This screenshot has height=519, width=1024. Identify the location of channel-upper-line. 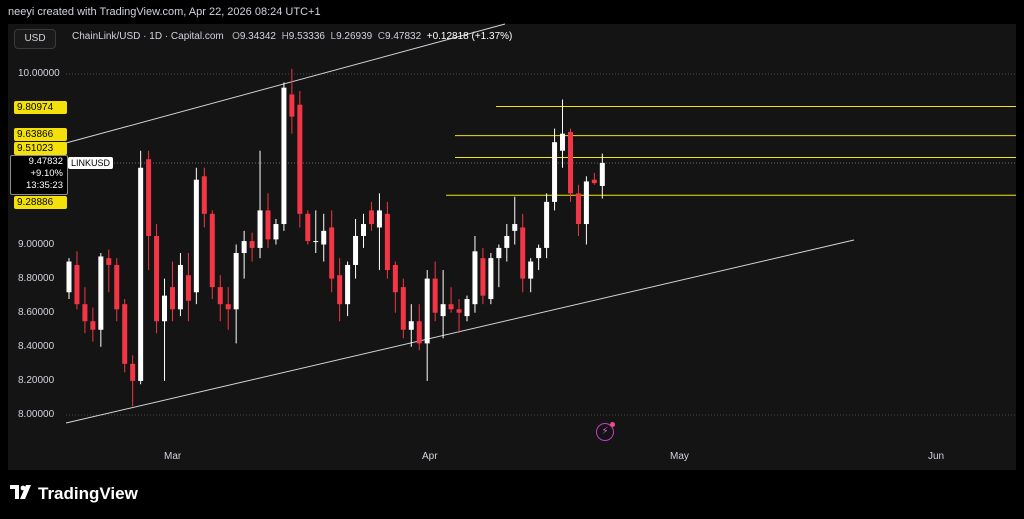
(285, 83).